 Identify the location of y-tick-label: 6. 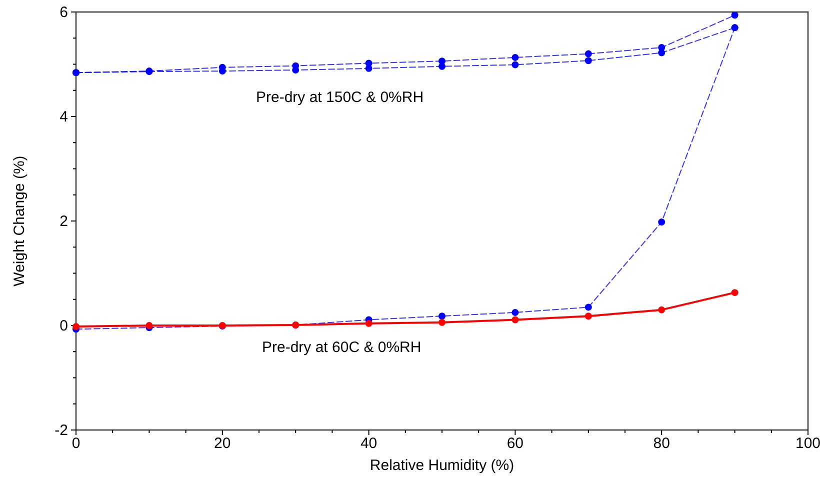
(64, 12).